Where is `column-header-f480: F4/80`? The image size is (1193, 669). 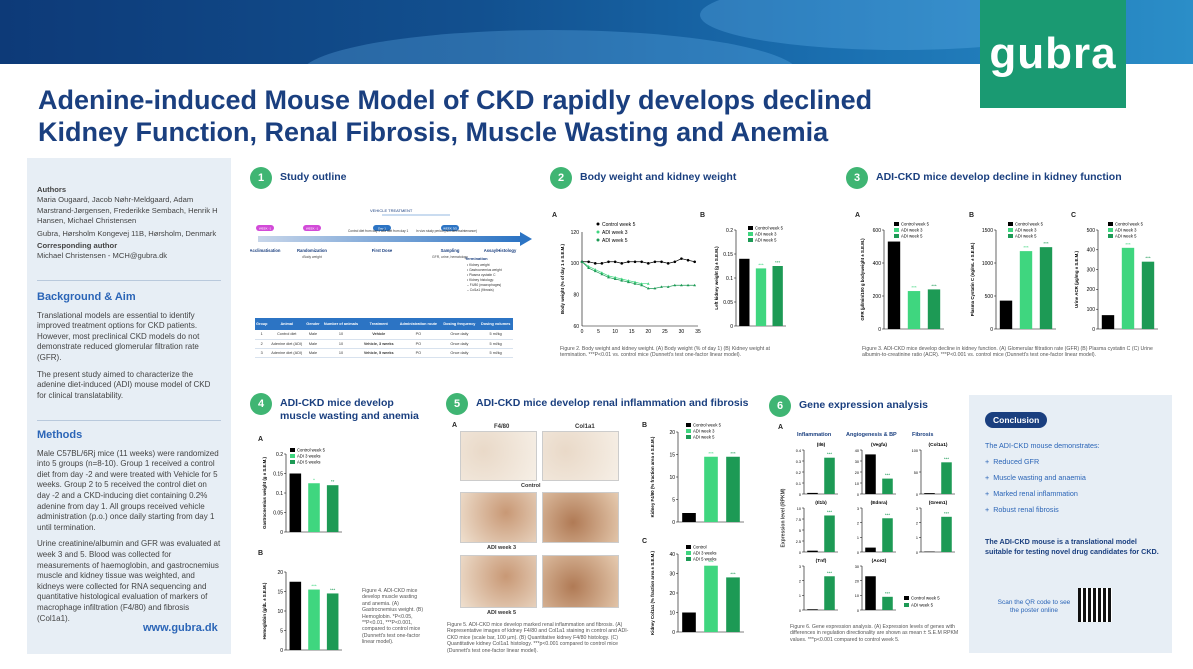 column-header-f480: F4/80 is located at coordinates (502, 427).